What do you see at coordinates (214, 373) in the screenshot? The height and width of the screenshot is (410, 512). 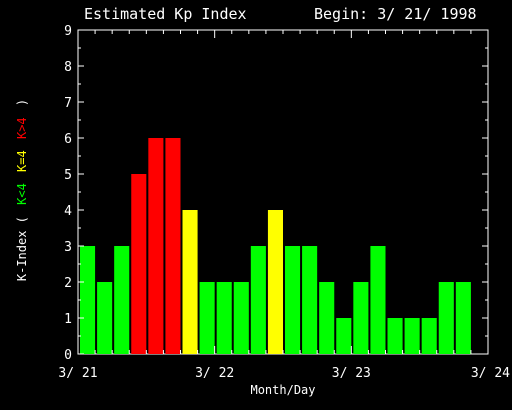 I see `x-tick-label-1: 3/ 22` at bounding box center [214, 373].